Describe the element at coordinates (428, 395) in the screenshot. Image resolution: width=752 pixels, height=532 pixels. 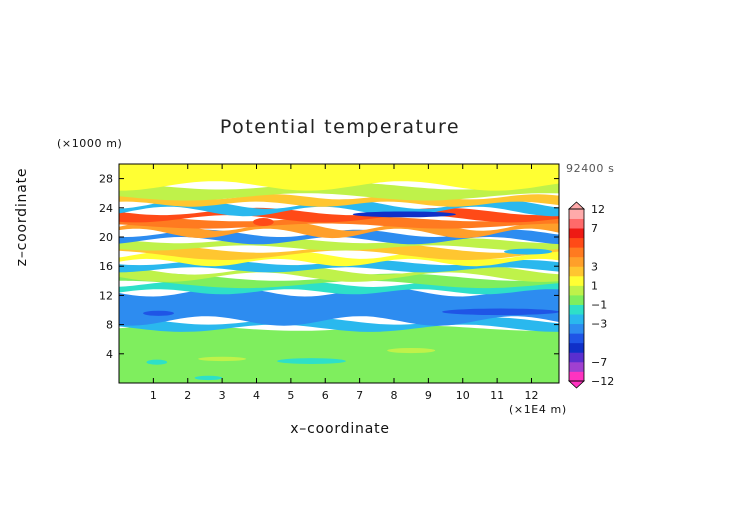
I see `x-tick-label: 9` at that location.